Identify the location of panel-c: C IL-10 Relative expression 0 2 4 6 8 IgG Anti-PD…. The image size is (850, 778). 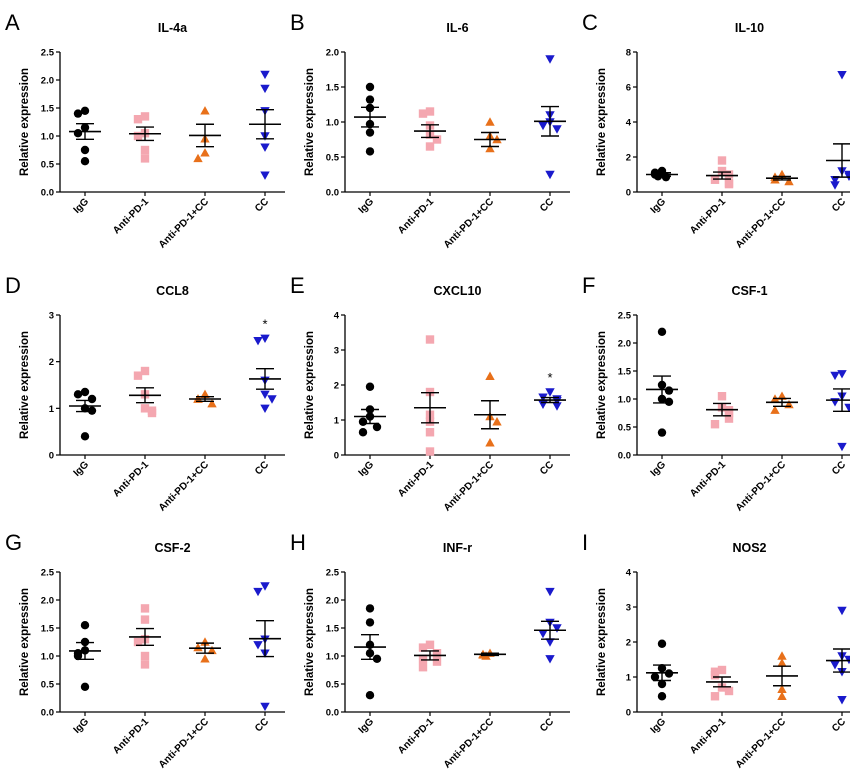
(716, 130).